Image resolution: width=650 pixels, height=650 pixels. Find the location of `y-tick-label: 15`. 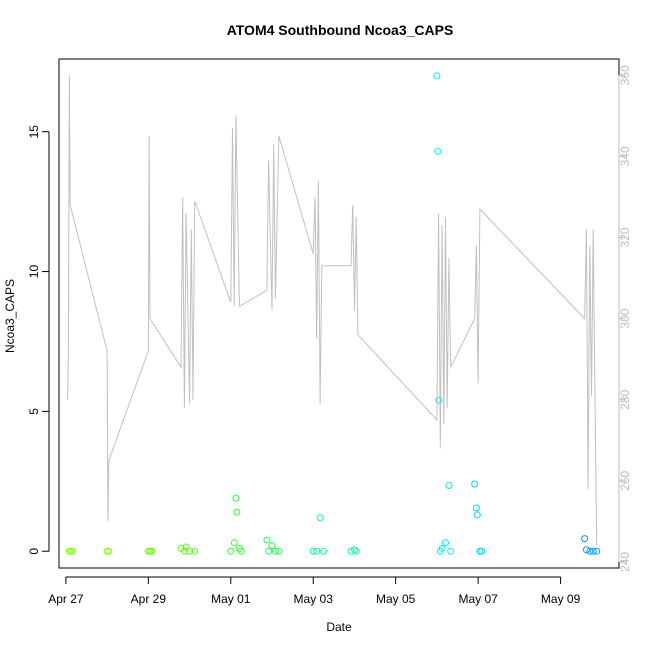

y-tick-label: 15 is located at coordinates (34, 132).